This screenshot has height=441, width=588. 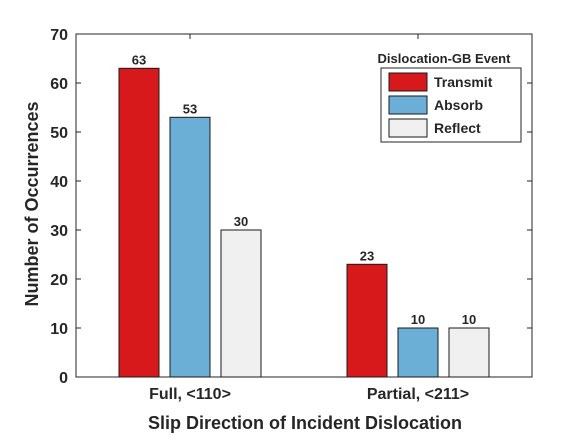 What do you see at coordinates (59, 133) in the screenshot?
I see `y-tick-label: 50` at bounding box center [59, 133].